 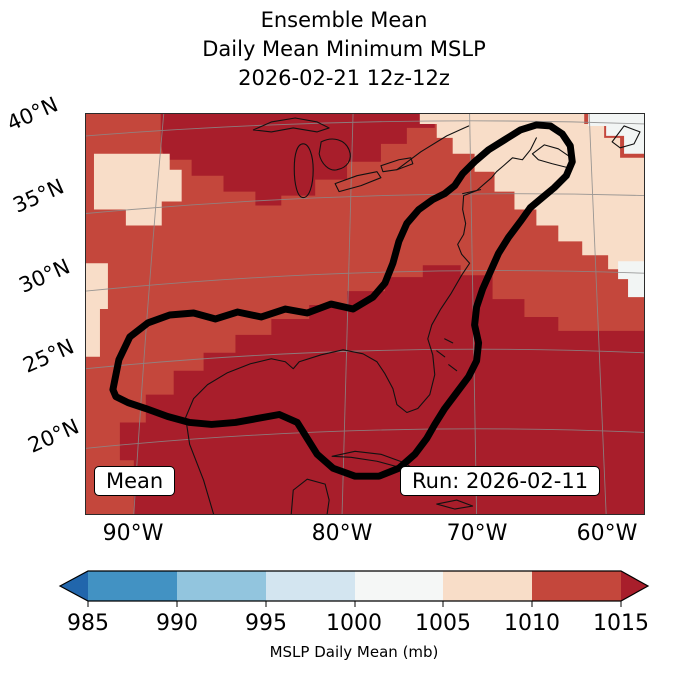 What do you see at coordinates (532, 623) in the screenshot?
I see `colorbar-tick-1010: 1010` at bounding box center [532, 623].